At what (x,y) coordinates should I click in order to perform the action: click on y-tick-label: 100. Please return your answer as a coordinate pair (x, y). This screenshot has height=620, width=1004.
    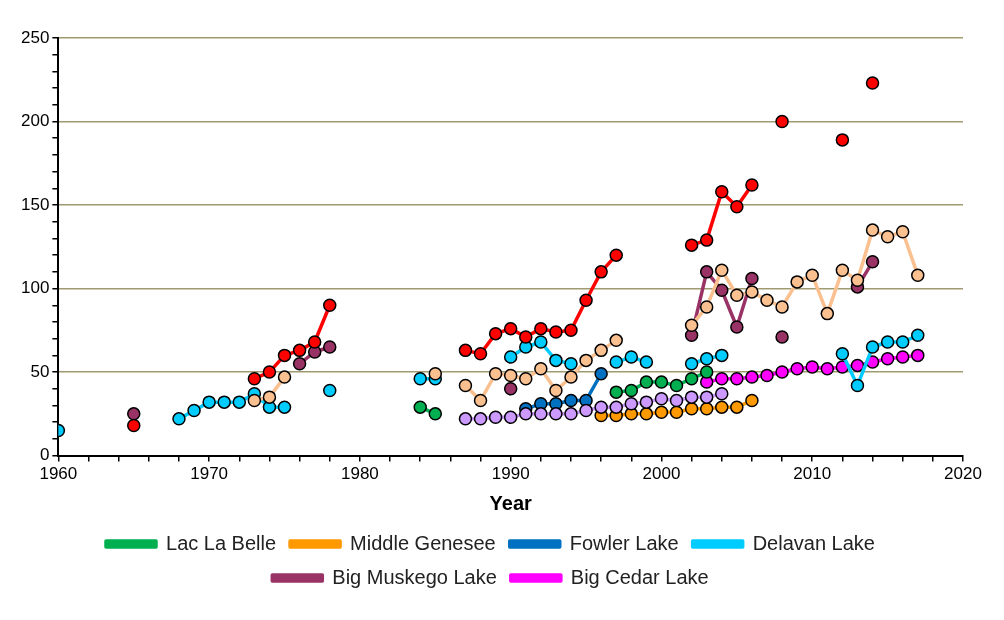
    Looking at the image, I should click on (35, 288).